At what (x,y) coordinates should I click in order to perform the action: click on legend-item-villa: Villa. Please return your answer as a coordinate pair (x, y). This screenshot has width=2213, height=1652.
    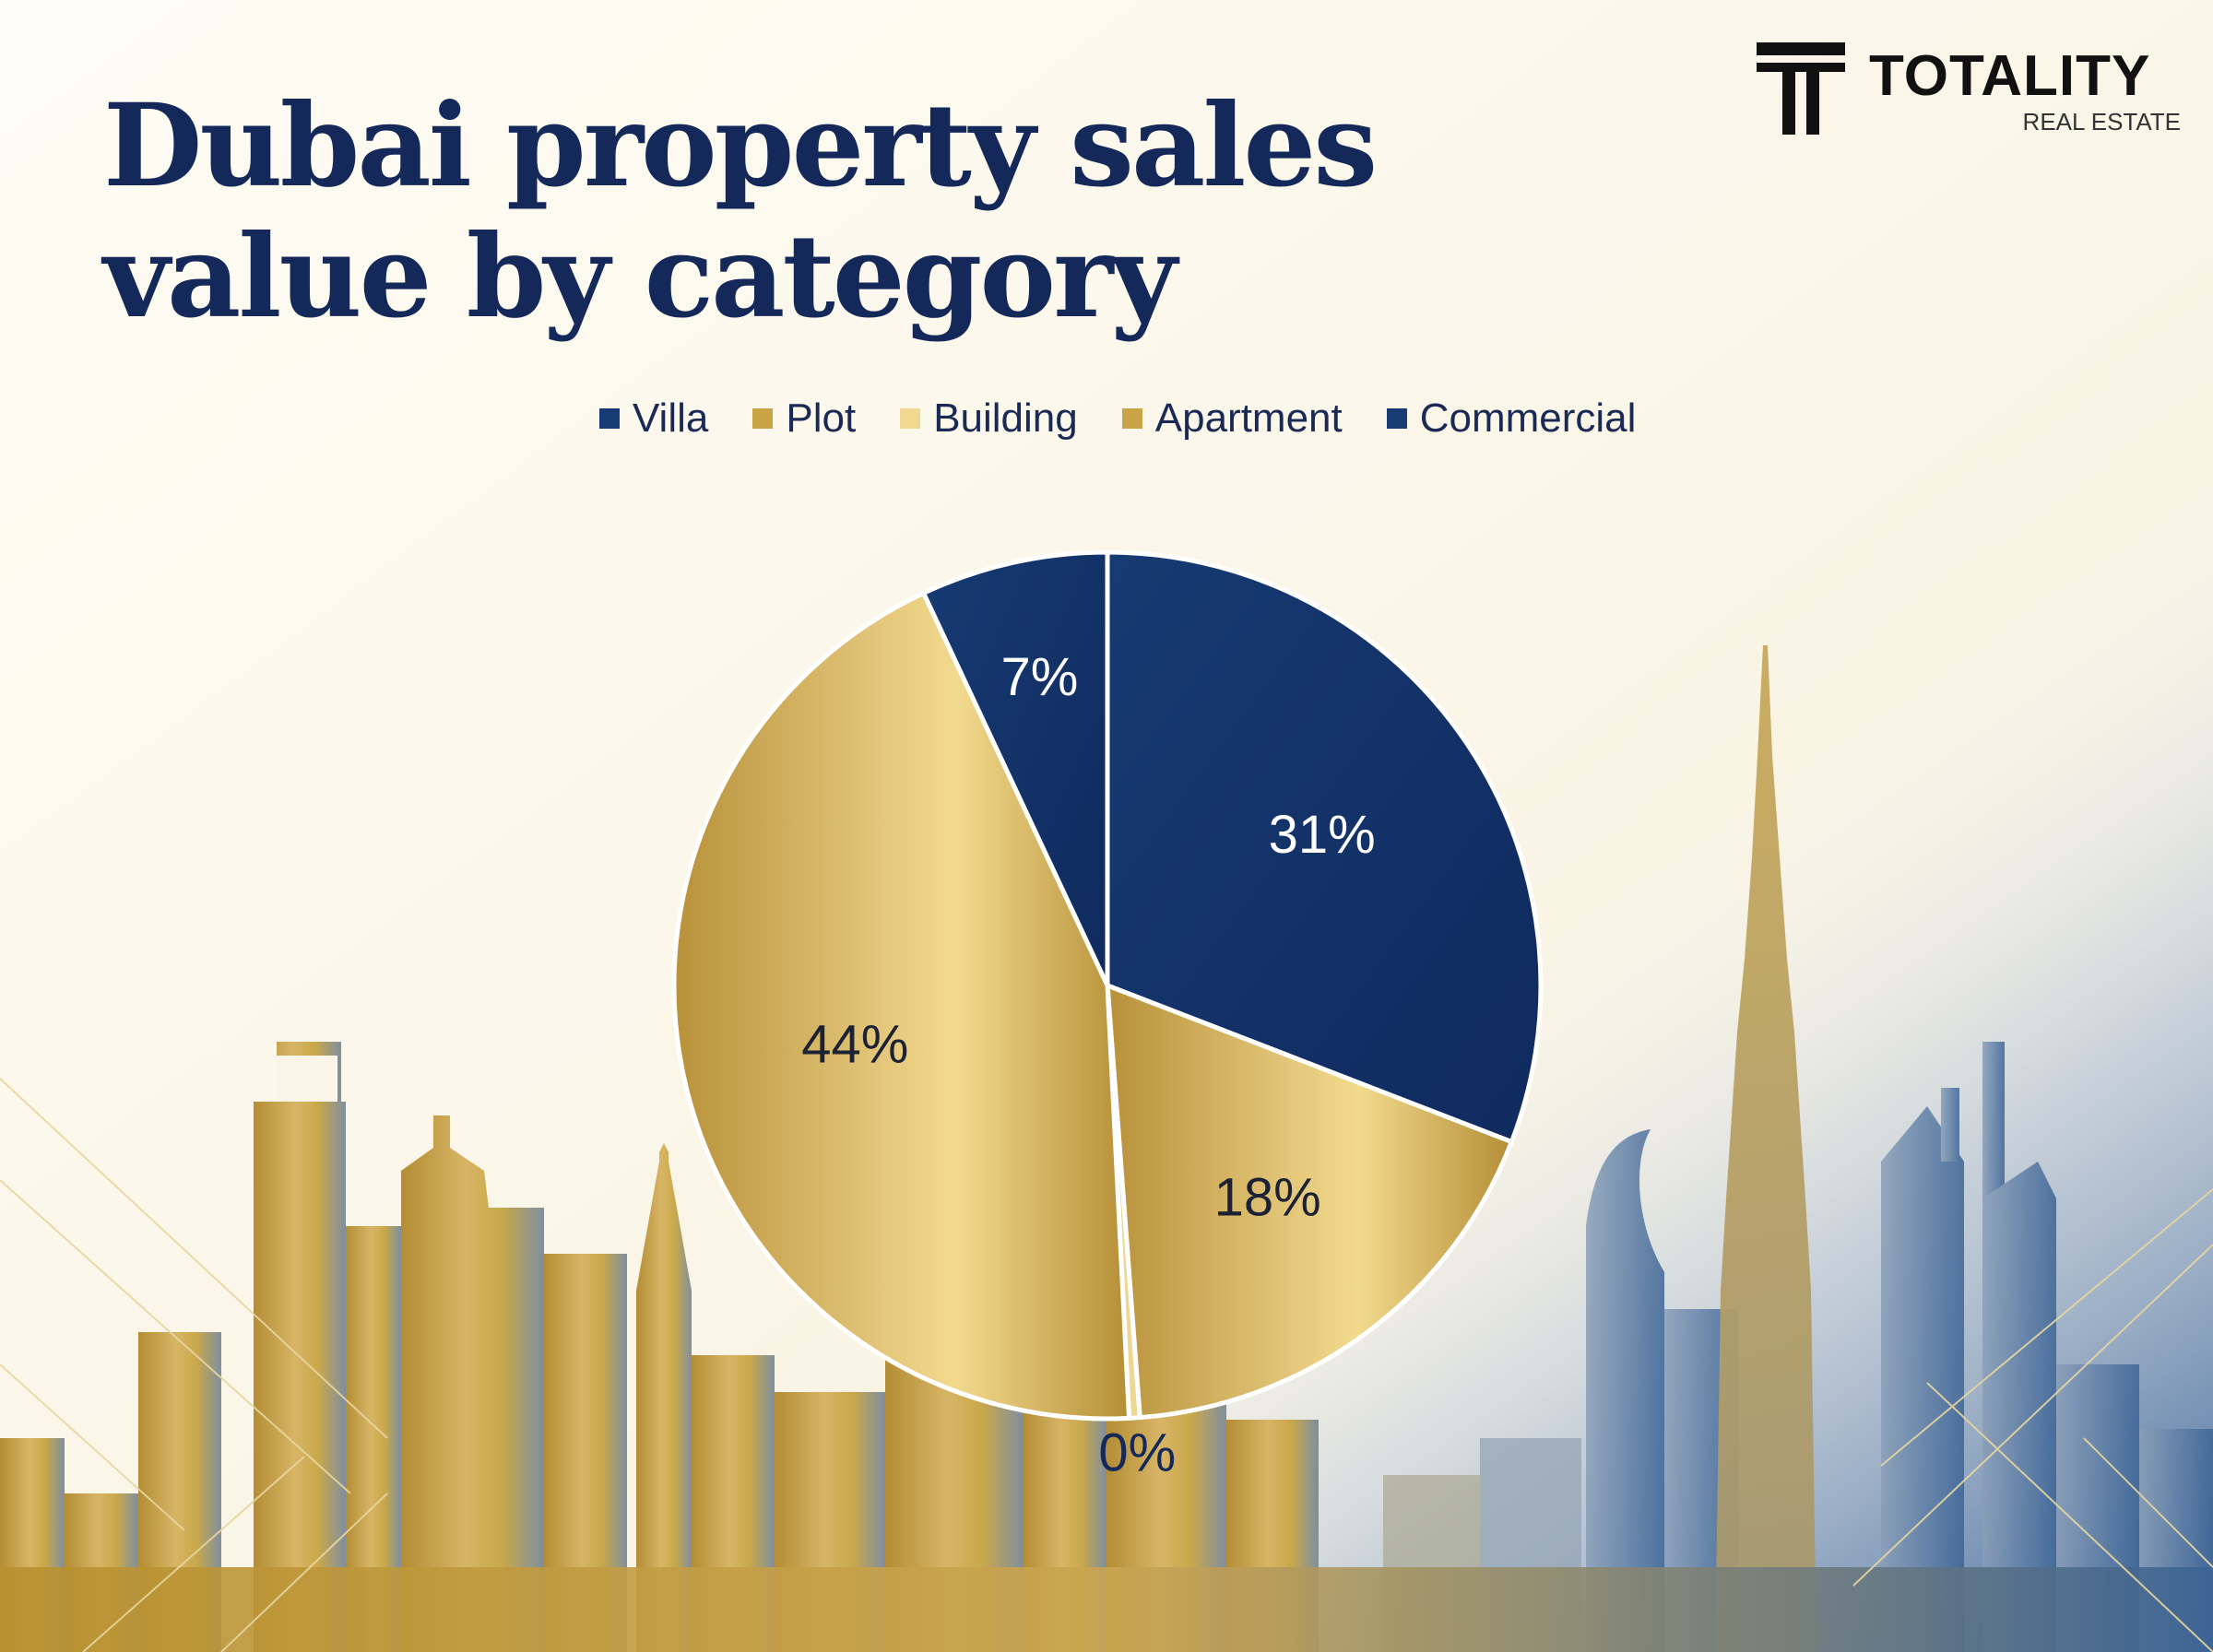
    Looking at the image, I should click on (653, 418).